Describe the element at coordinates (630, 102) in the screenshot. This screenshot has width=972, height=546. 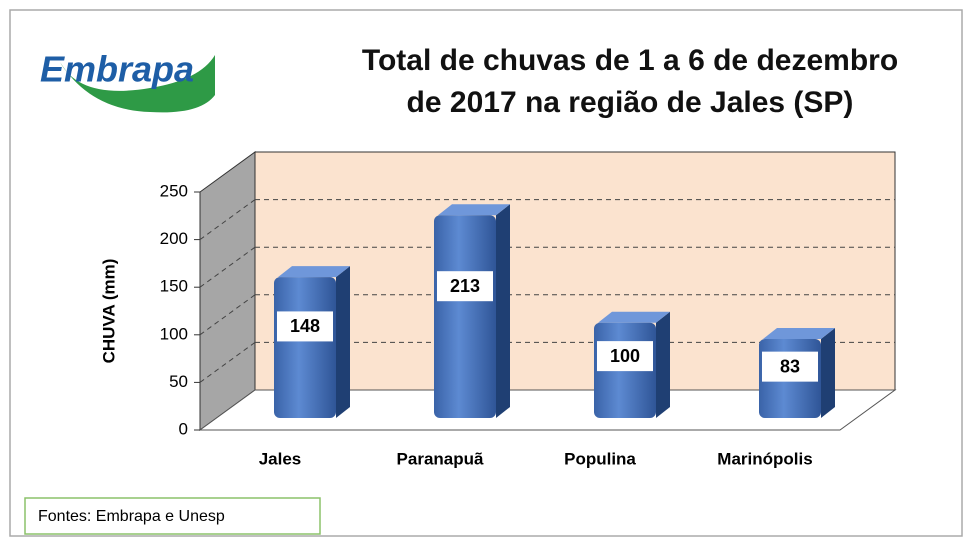
I see `chart-title: de 2017 na região de Jales (SP)` at that location.